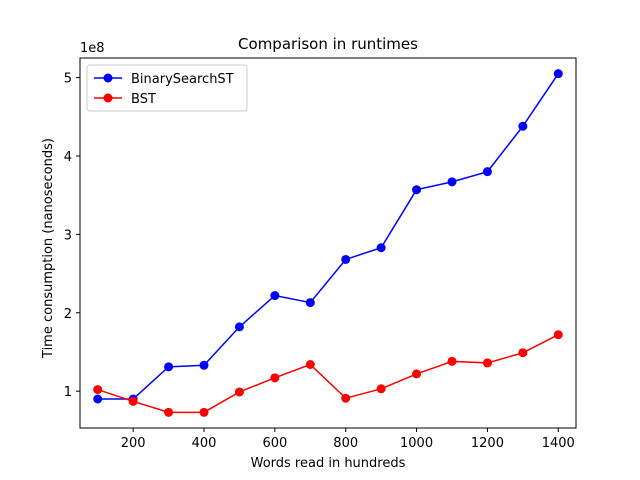 The image size is (640, 480). Describe the element at coordinates (345, 443) in the screenshot. I see `x-tick-label: 800` at that location.